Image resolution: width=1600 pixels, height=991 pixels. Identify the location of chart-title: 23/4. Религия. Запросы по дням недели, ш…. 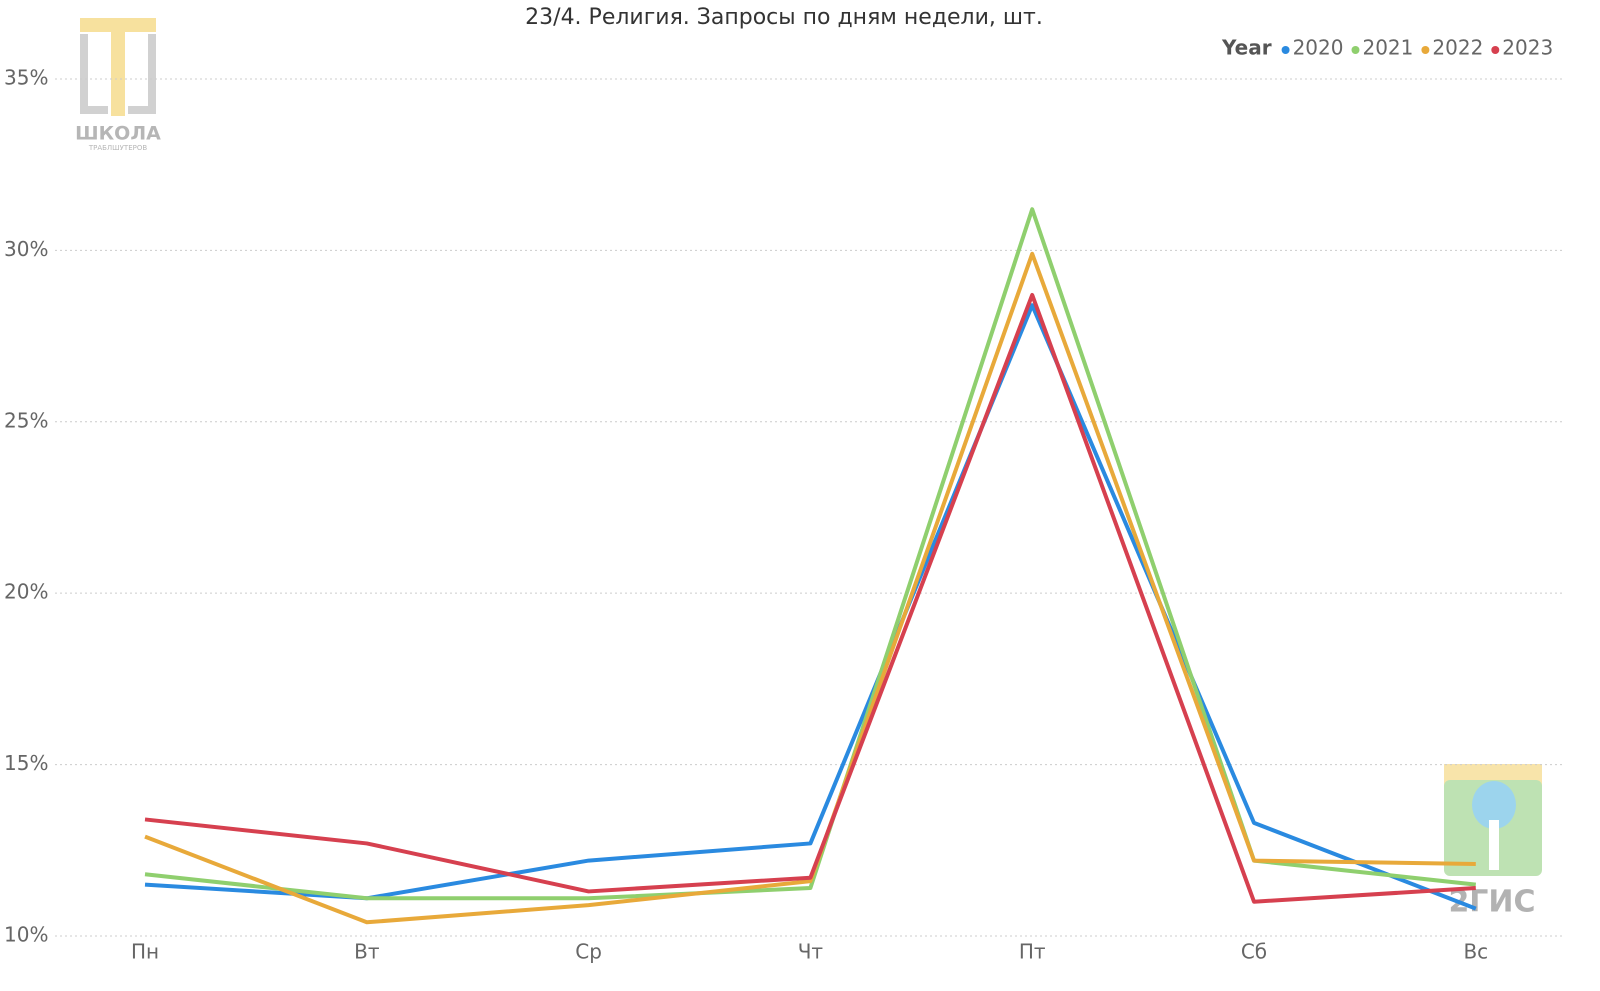
(784, 17).